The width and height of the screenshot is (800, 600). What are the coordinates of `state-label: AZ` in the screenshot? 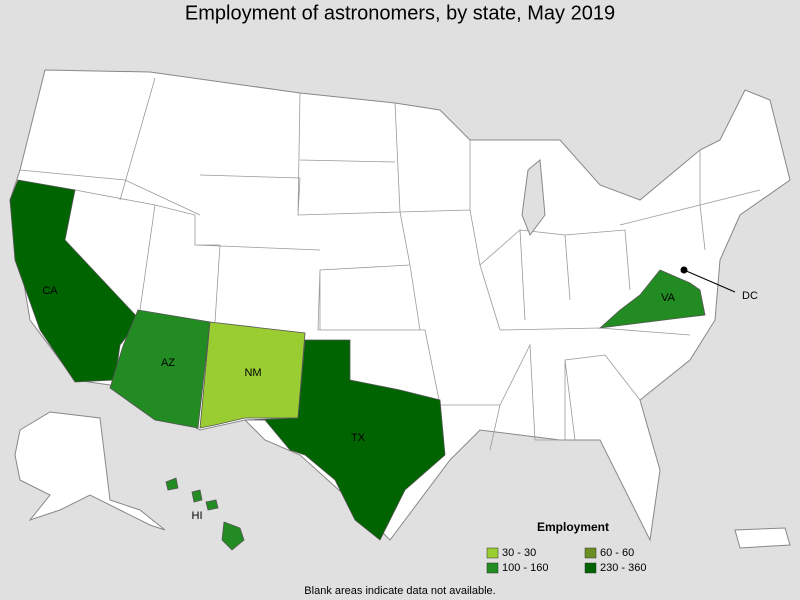 It's located at (168, 363).